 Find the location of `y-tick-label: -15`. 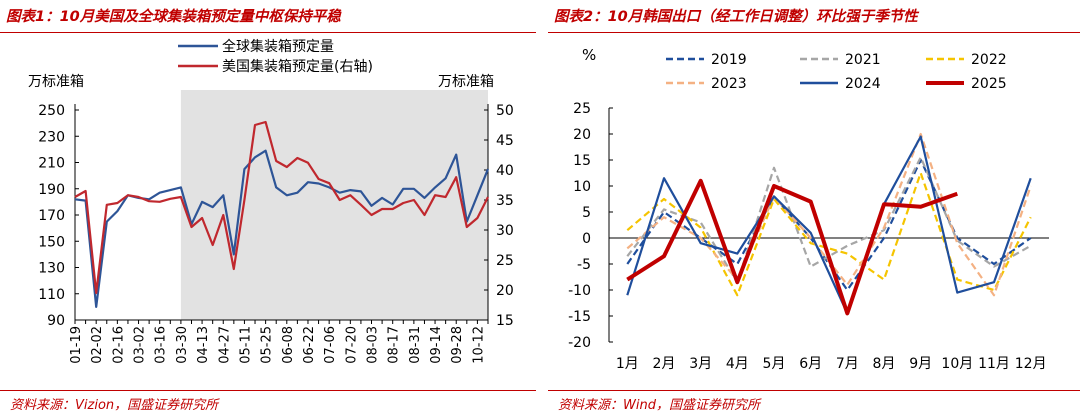

y-tick-label: -15 is located at coordinates (579, 317).